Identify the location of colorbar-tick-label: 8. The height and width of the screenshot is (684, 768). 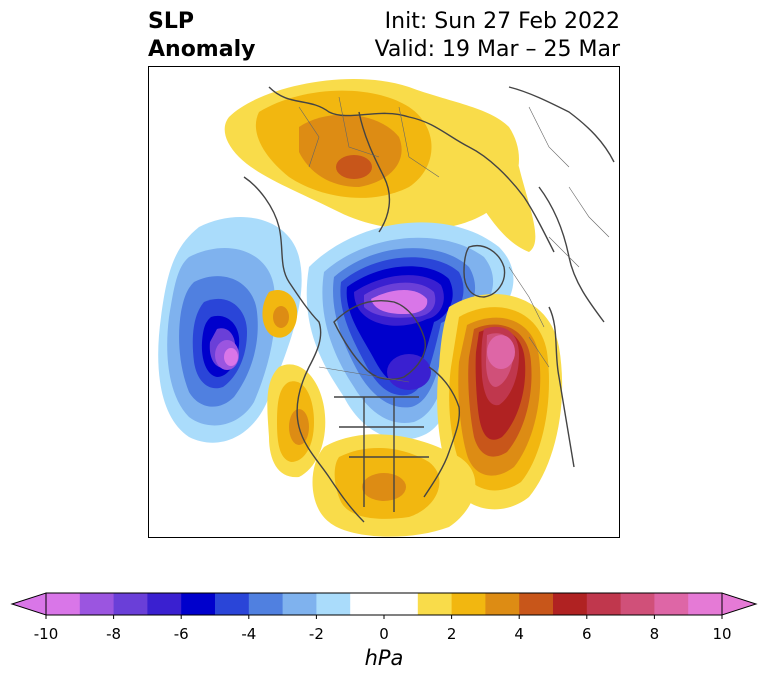
(654, 634).